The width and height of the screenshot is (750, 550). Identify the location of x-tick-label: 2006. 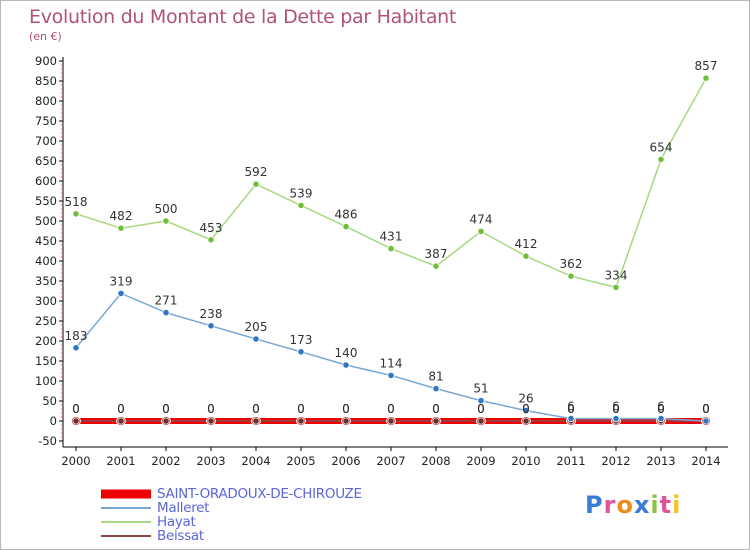
(345, 461).